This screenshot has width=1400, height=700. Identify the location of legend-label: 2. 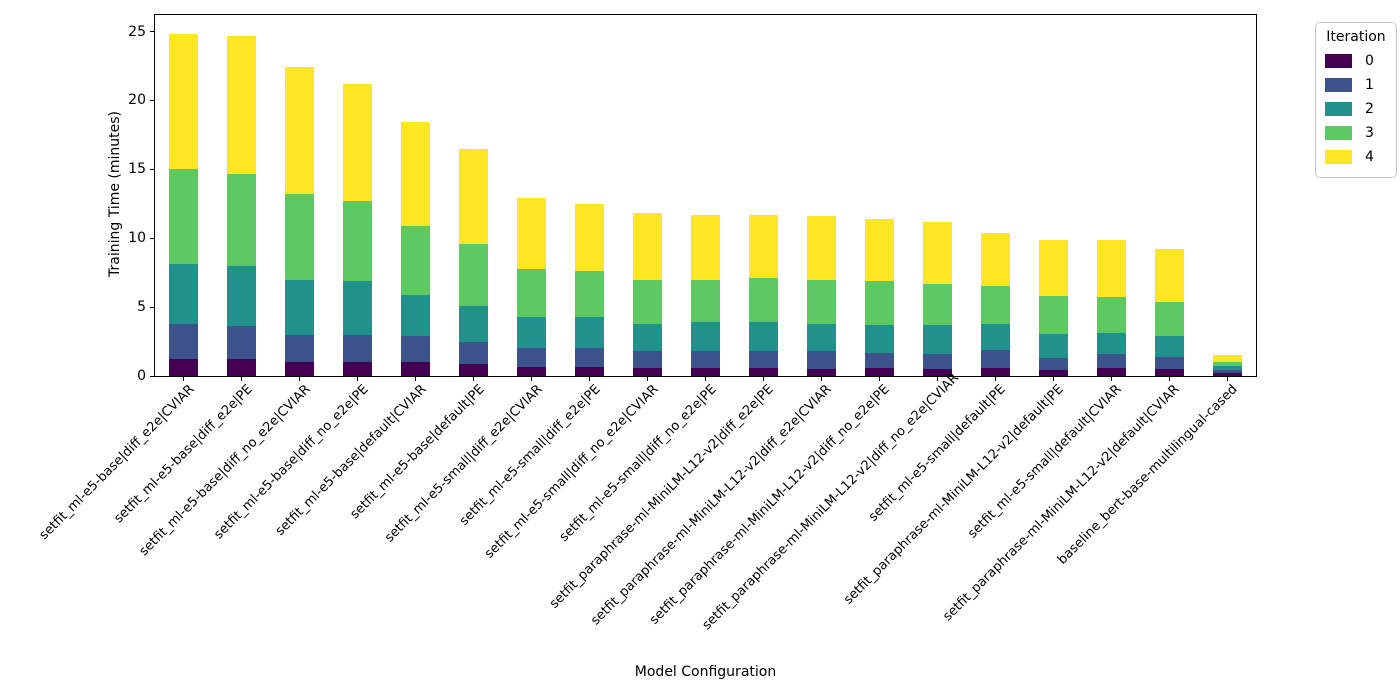
(1369, 109).